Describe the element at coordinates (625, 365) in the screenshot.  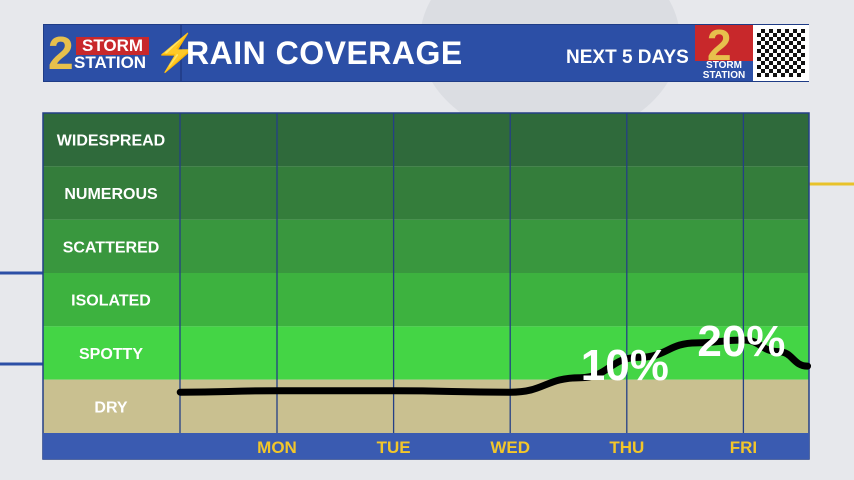
I see `percent-annotation: 10%` at that location.